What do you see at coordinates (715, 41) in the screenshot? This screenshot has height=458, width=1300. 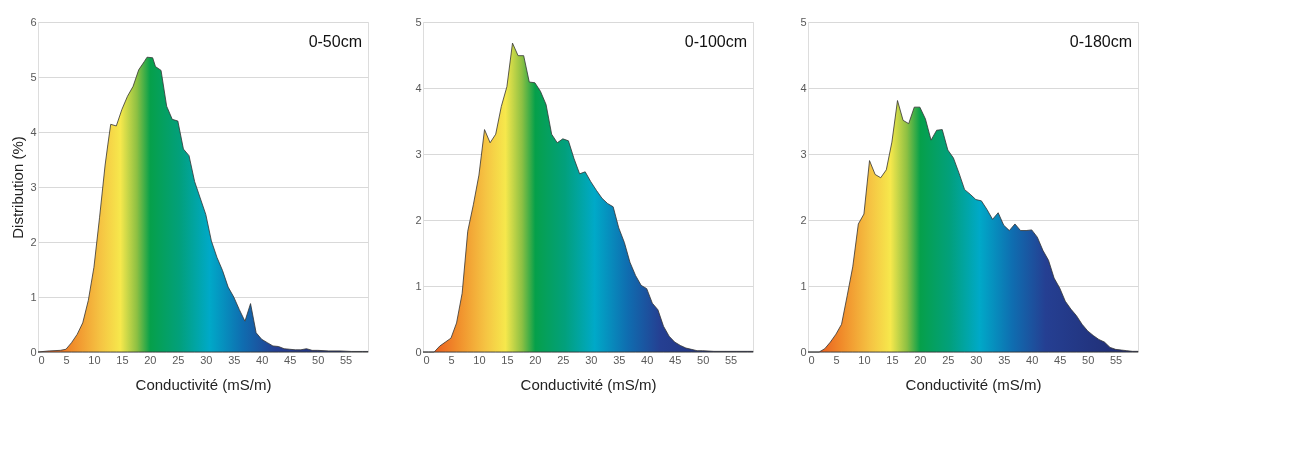 I see `text: 0-100cm` at bounding box center [715, 41].